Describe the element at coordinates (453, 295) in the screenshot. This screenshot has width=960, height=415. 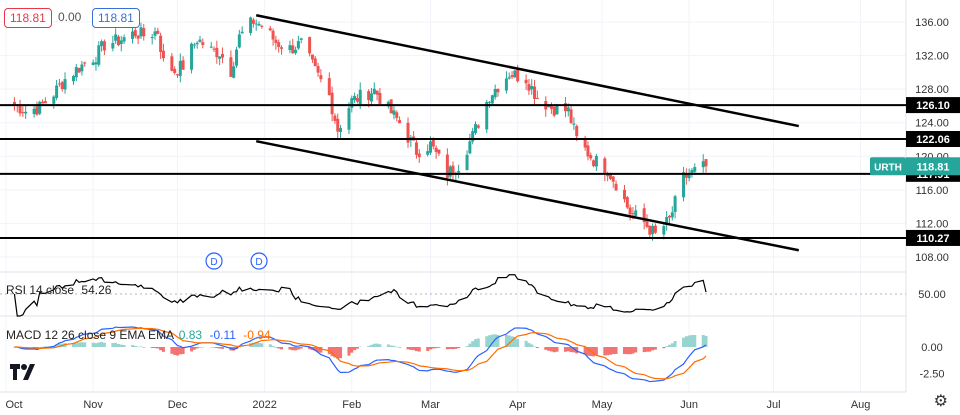
I see `rsi-pane` at that location.